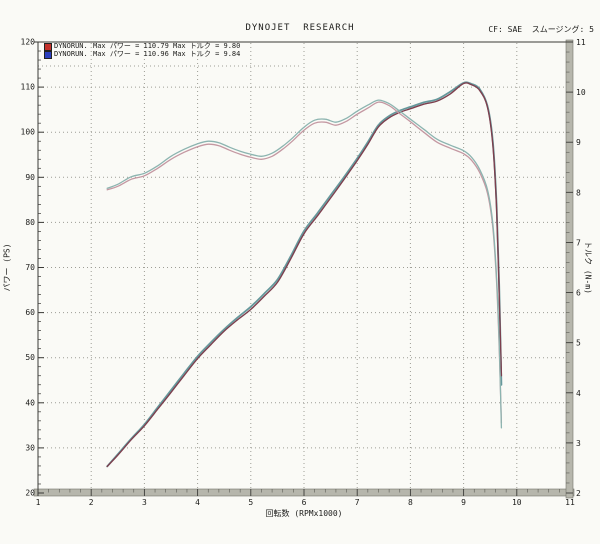  What do you see at coordinates (71, 46) in the screenshot?
I see `run1-label: DYNORUN.` at bounding box center [71, 46].